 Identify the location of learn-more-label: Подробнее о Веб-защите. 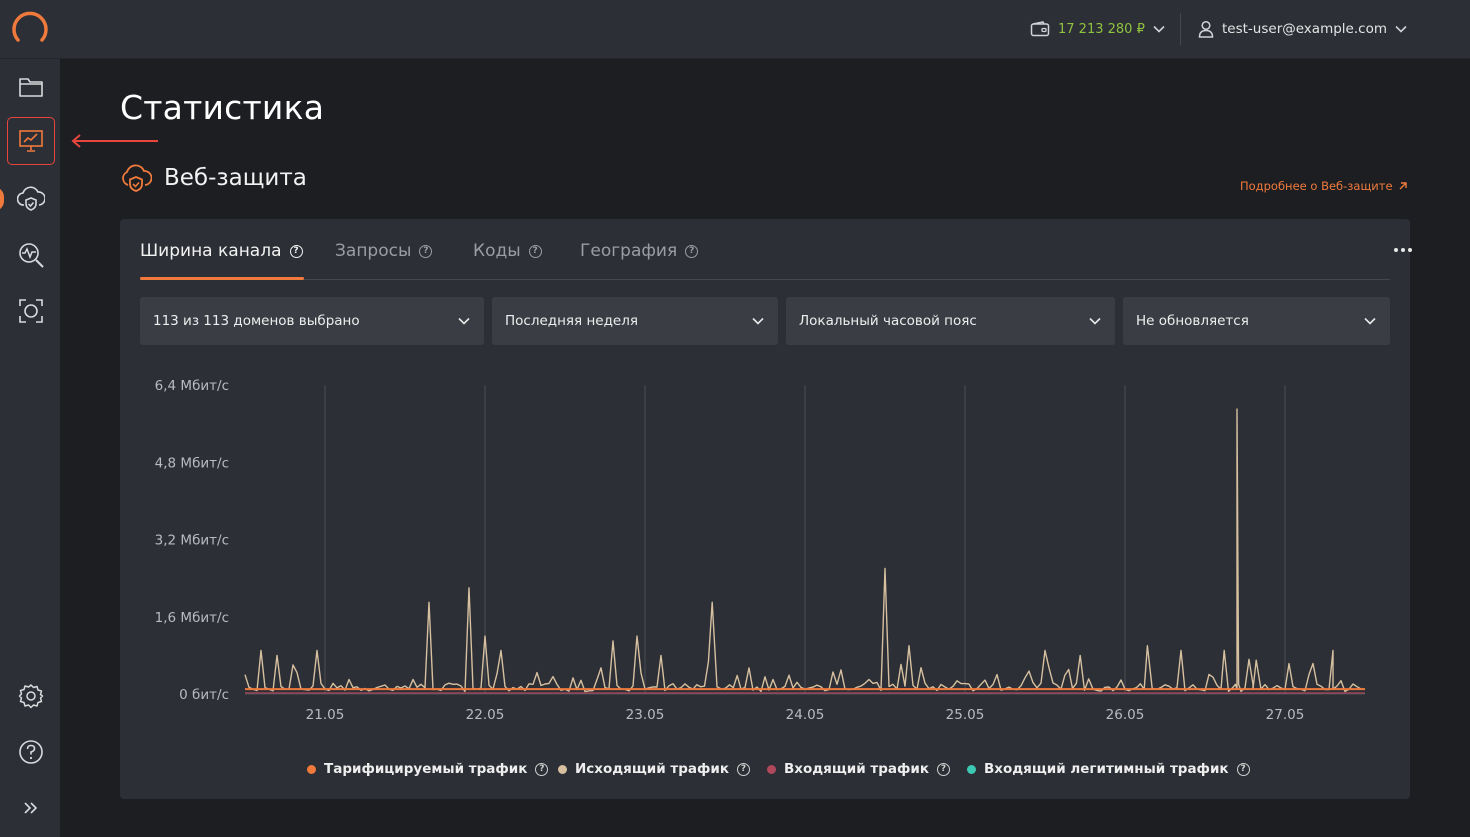
(1316, 186).